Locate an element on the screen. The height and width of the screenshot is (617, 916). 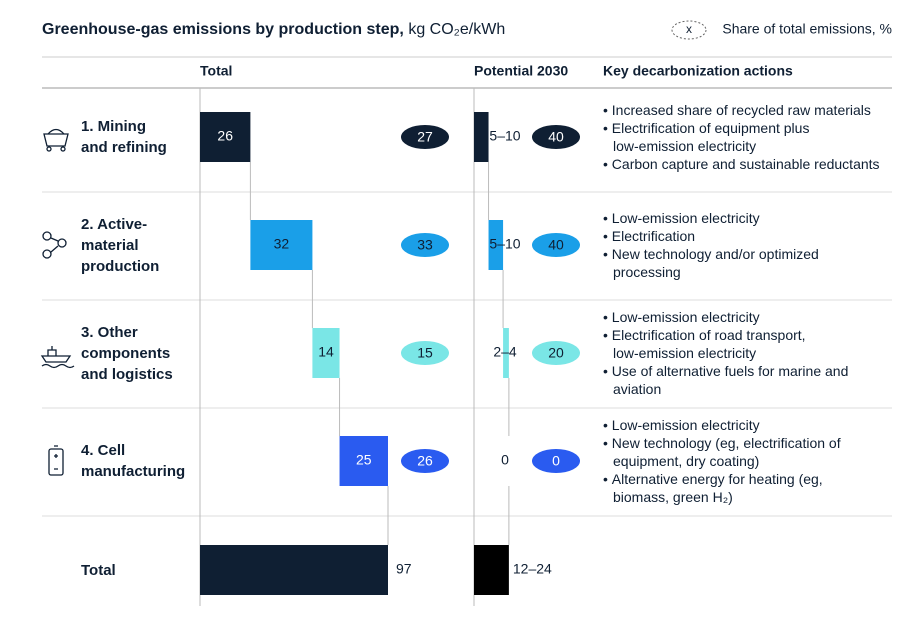
action-text: New technology (eg, electrification of is located at coordinates (726, 443).